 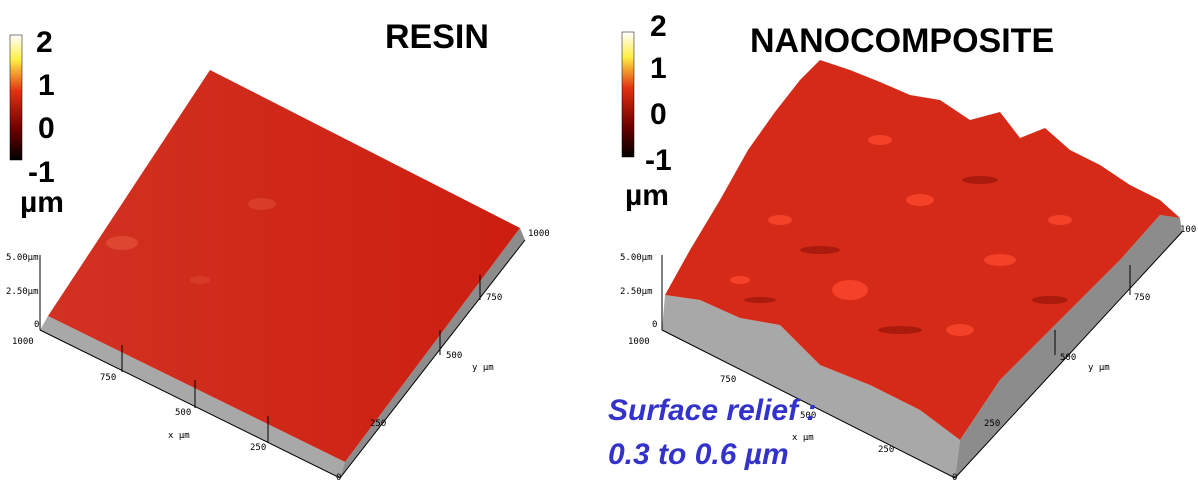 I want to click on annotation: Surface relief :, so click(x=712, y=410).